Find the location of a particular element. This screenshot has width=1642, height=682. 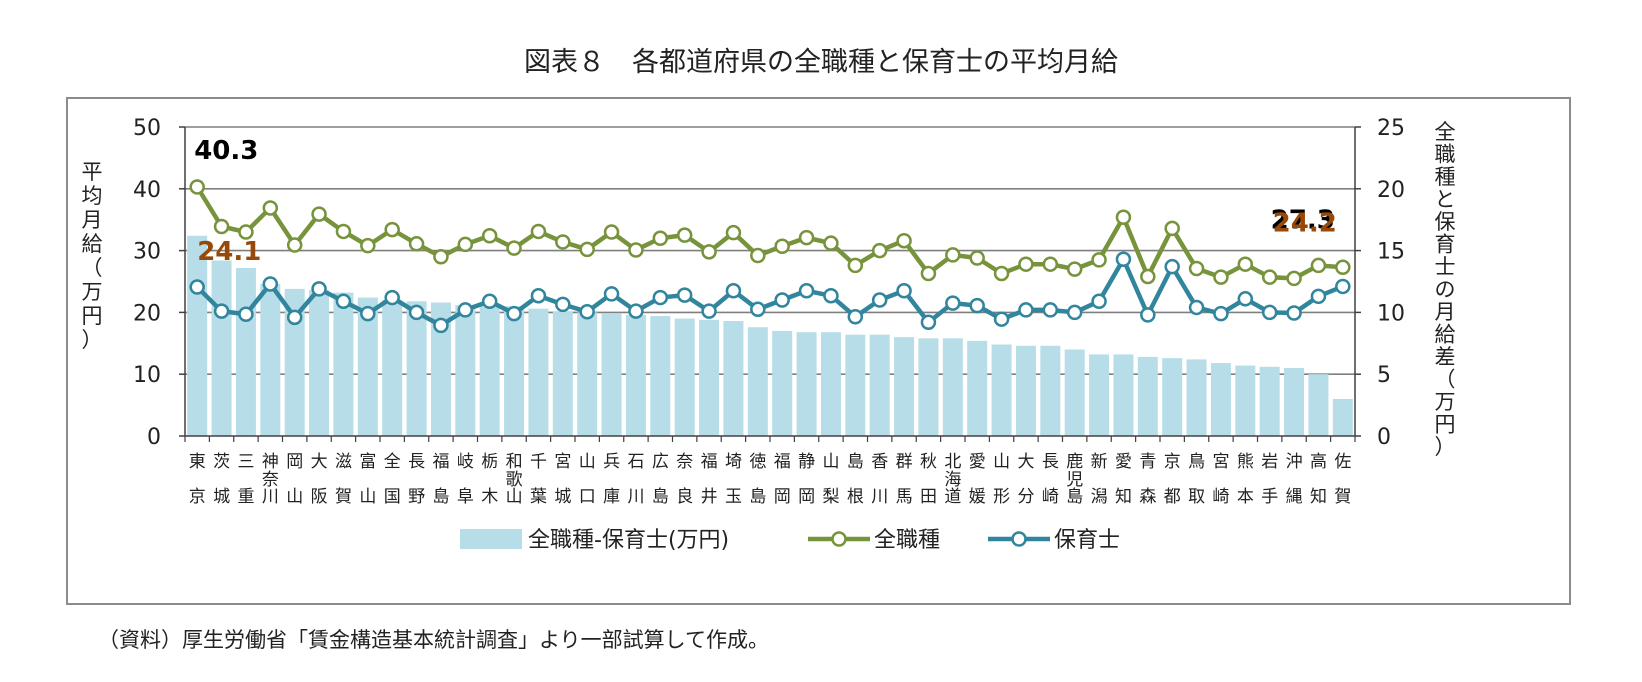

x-tick-label: 北海道 is located at coordinates (952, 479).